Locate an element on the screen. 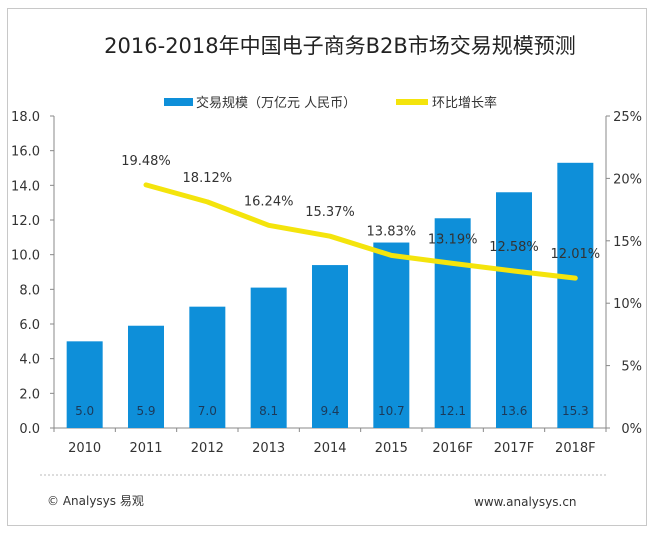 This screenshot has width=656, height=535. line-value-label: 18.12% is located at coordinates (208, 178).